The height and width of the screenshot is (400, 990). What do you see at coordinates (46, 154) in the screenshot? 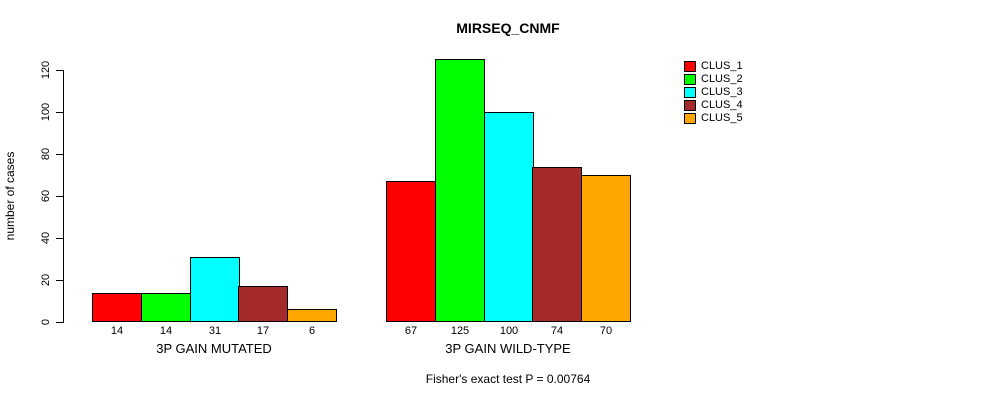
I see `y-axis-tick-label: 80` at bounding box center [46, 154].